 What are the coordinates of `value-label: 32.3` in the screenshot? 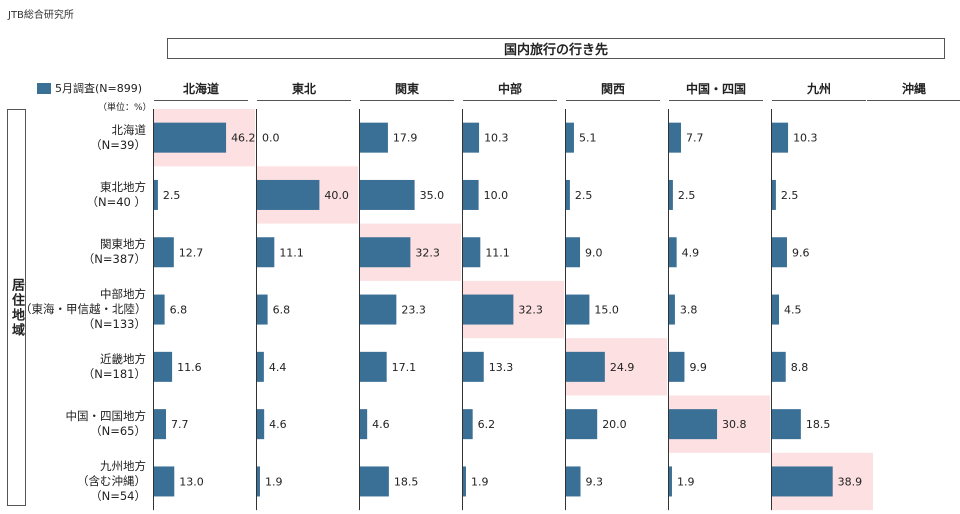 It's located at (530, 310).